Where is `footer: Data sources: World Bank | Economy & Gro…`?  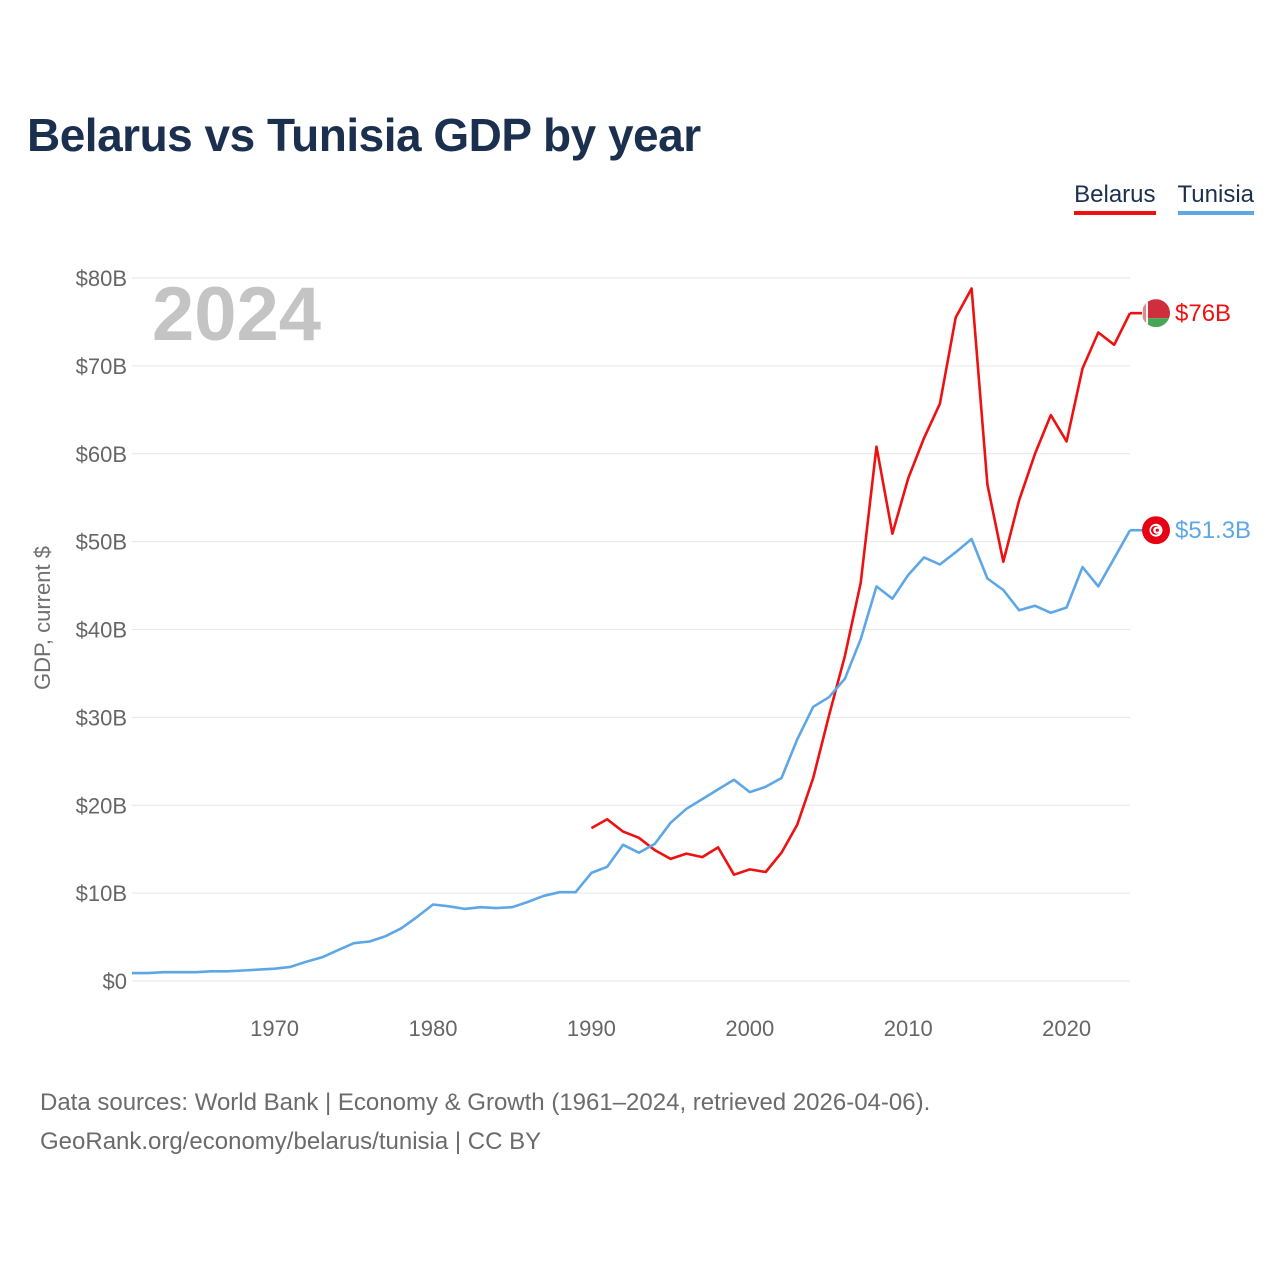
footer: Data sources: World Bank | Economy & Gro… is located at coordinates (485, 1122).